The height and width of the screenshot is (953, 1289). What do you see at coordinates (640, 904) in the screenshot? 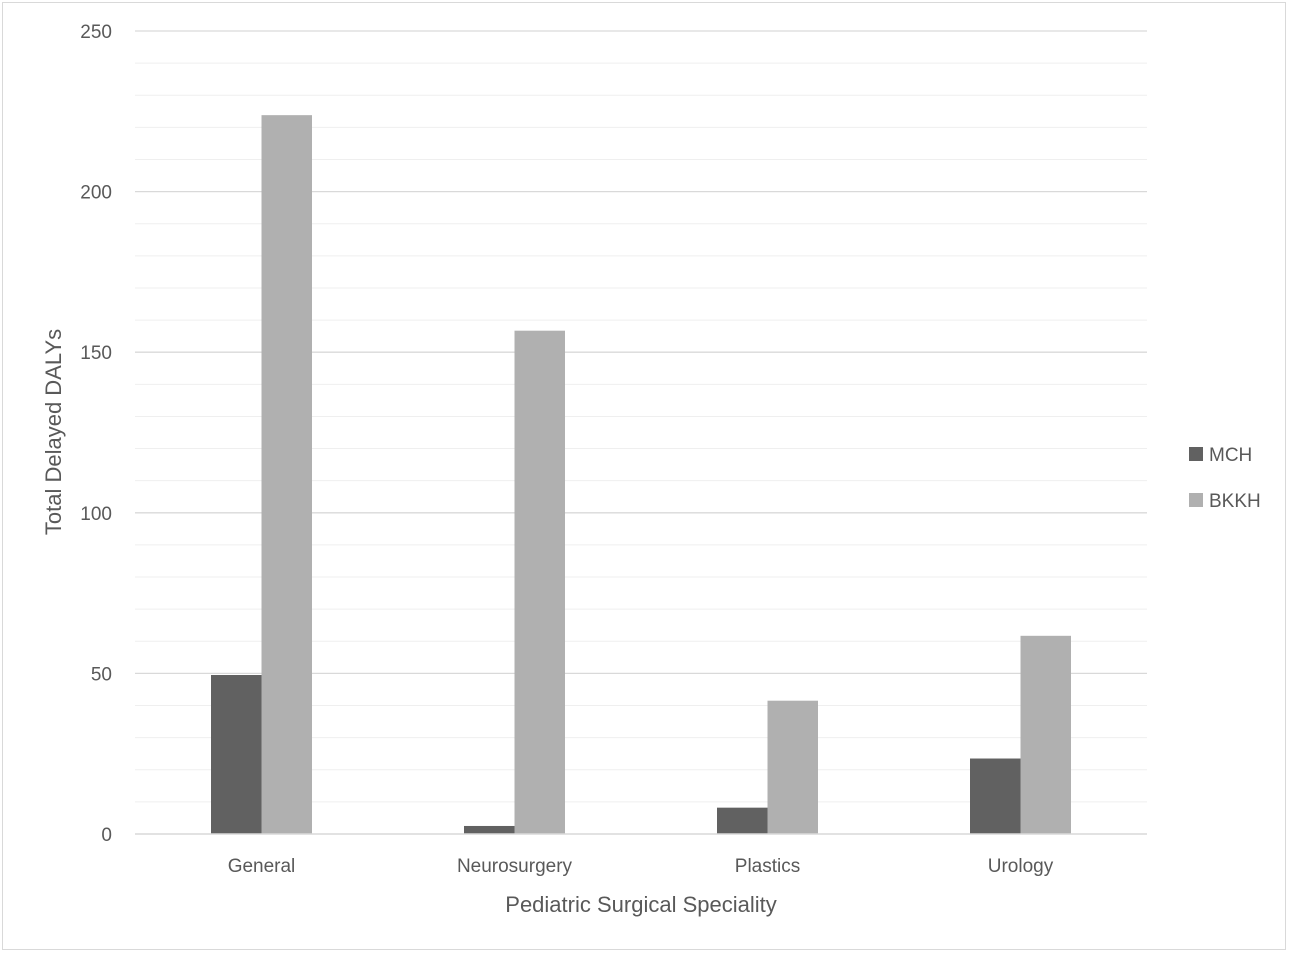
I see `x-axis-title: Pediatric Surgical Speciality` at bounding box center [640, 904].